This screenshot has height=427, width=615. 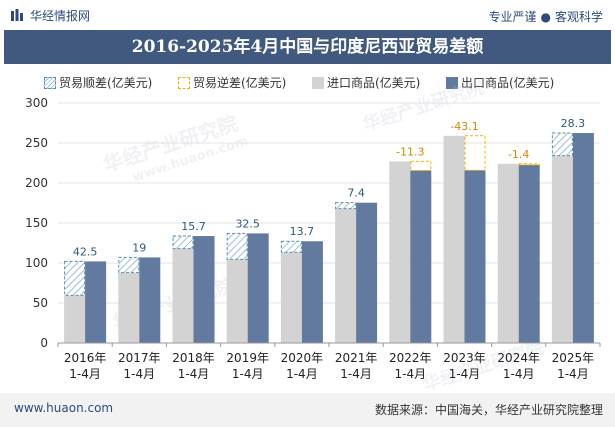 What do you see at coordinates (36, 183) in the screenshot?
I see `y-tick-label: 200` at bounding box center [36, 183].